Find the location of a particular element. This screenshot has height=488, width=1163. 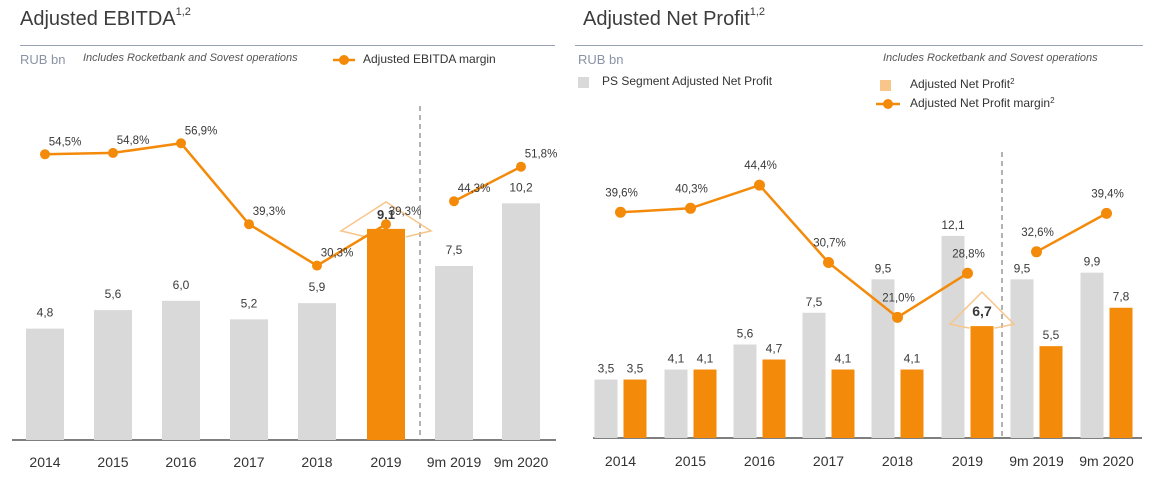

net-profit-bar-2016 is located at coordinates (774, 398).